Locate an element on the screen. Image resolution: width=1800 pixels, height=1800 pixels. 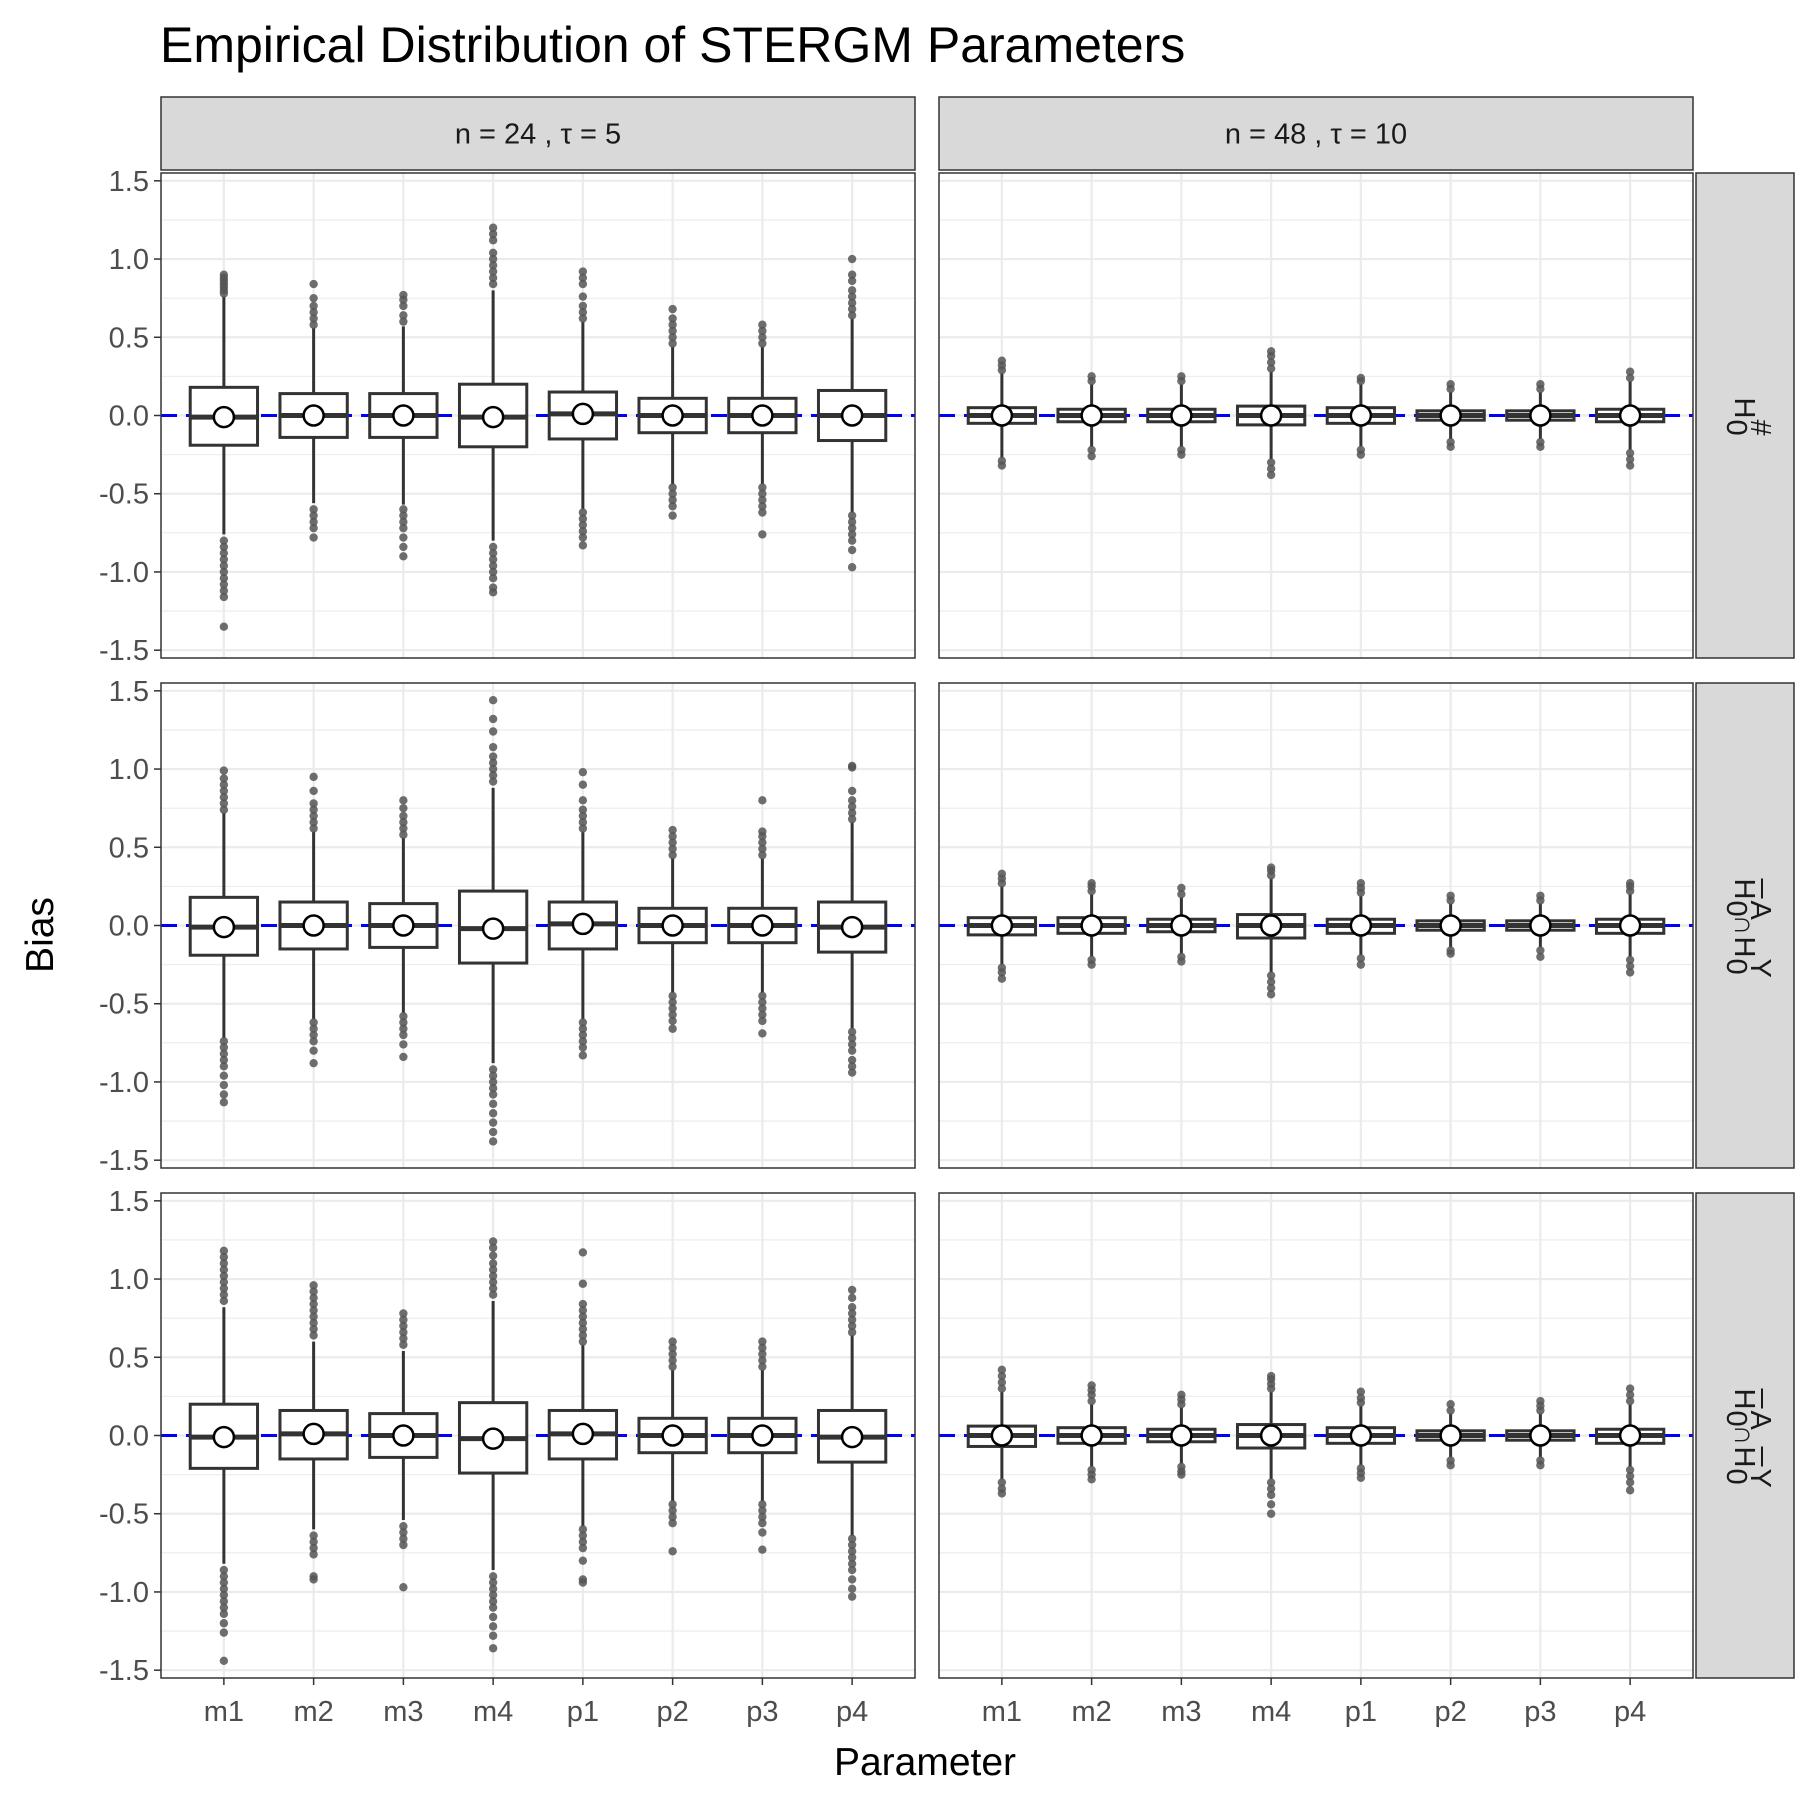
panel-border is located at coordinates (1316, 415).